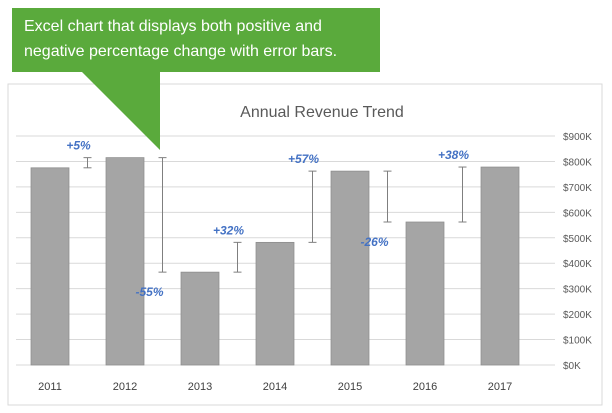  Describe the element at coordinates (577, 341) in the screenshot. I see `y-tick-label: $100K` at that location.